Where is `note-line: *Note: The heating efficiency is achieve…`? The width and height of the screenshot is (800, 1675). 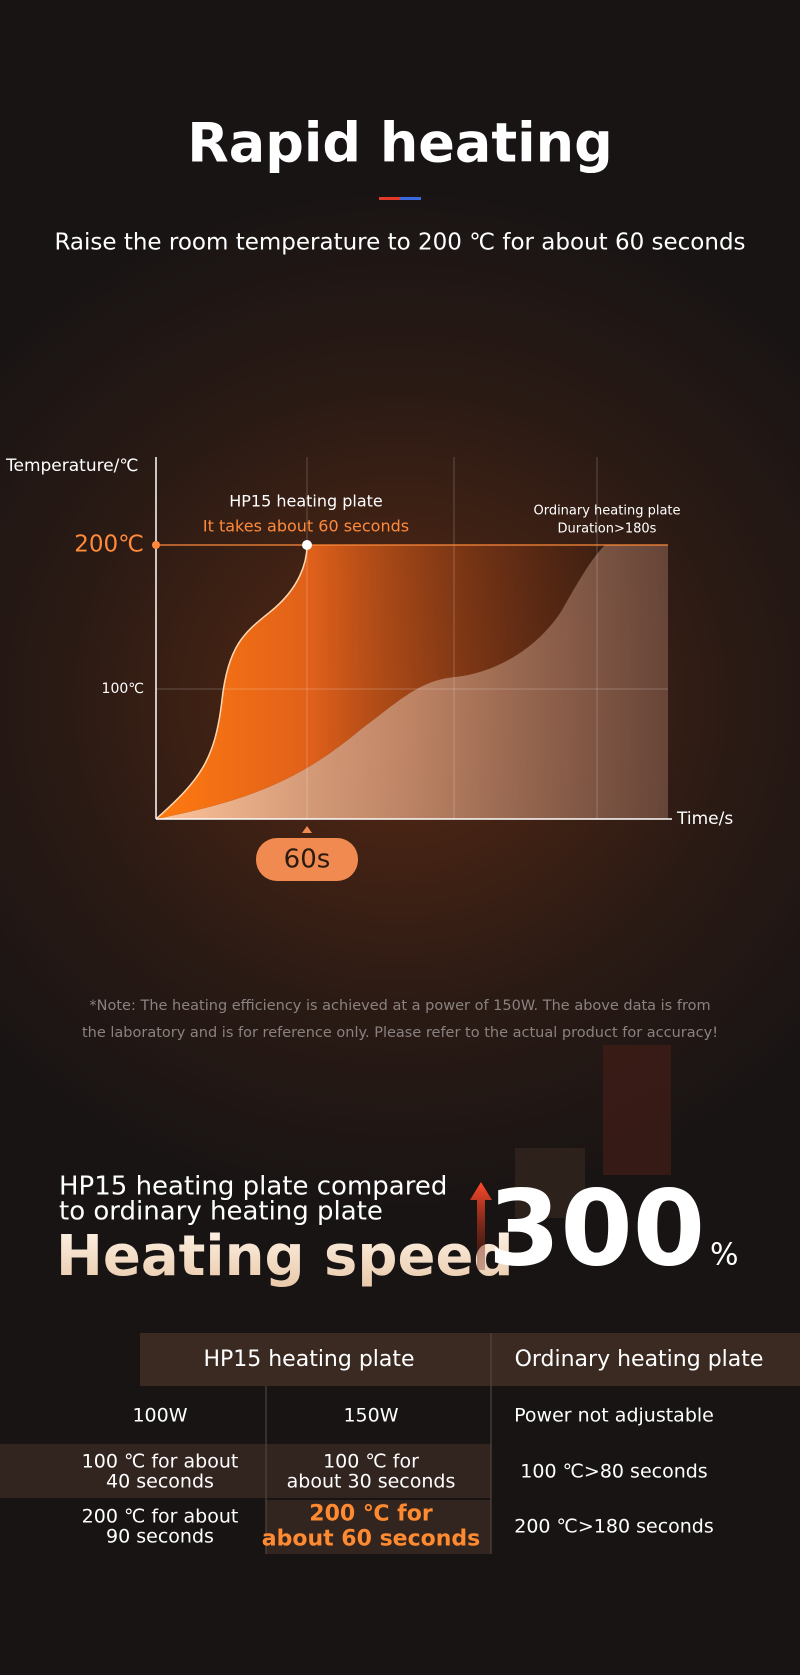 note-line: *Note: The heating efficiency is achieve… is located at coordinates (399, 1006).